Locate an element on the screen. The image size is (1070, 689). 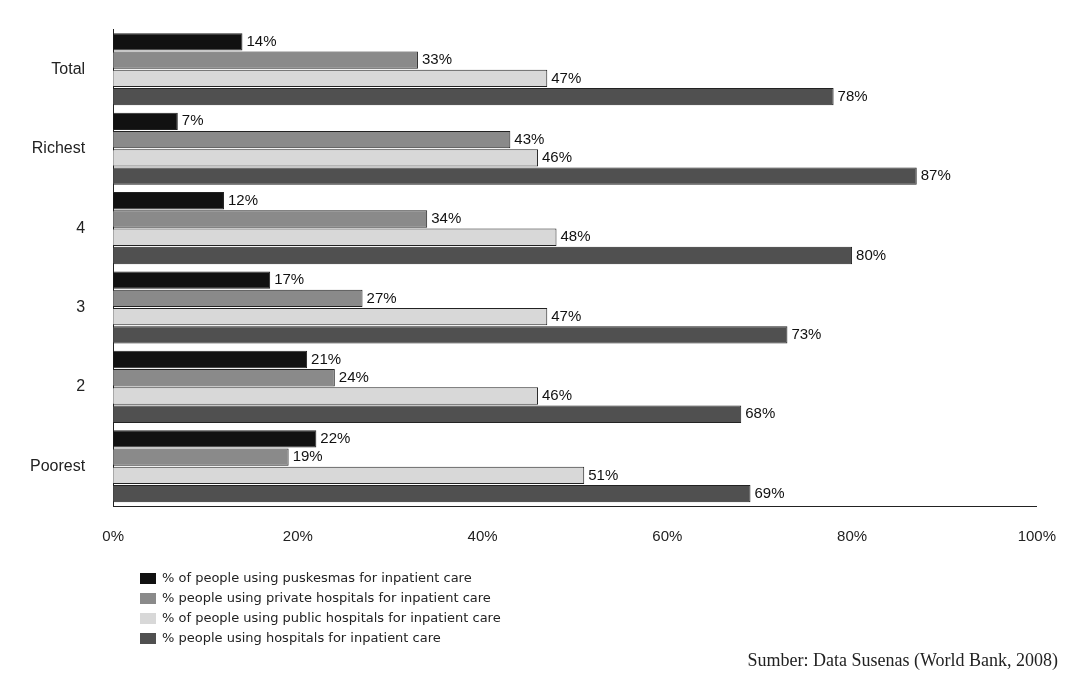
data-label: 80% is located at coordinates (871, 254).